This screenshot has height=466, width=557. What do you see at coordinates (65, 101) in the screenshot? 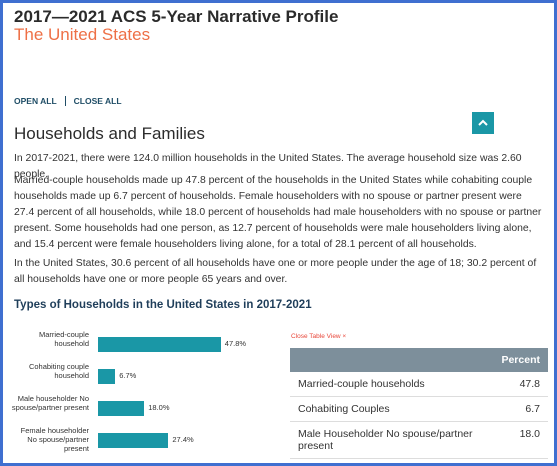
I see `separator` at bounding box center [65, 101].